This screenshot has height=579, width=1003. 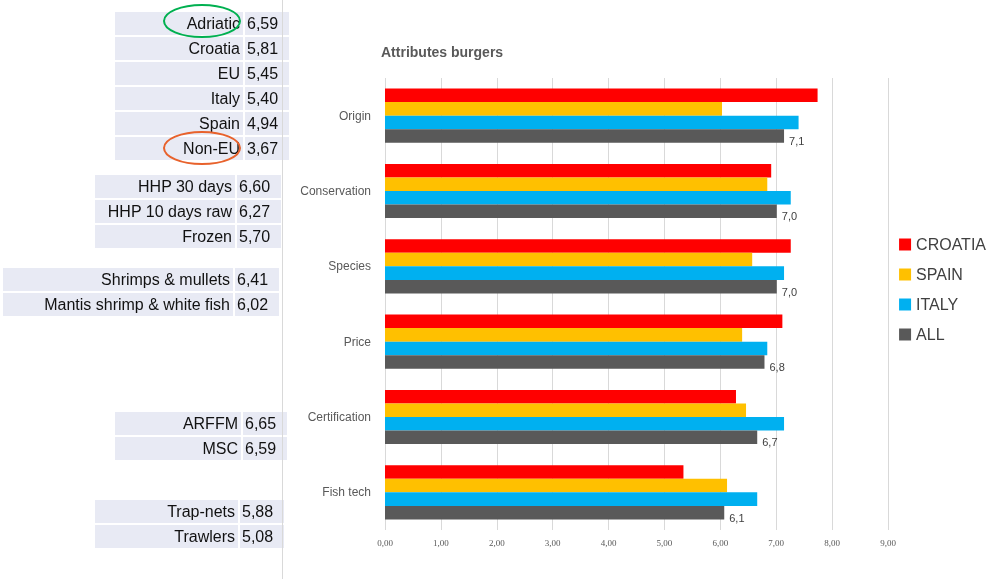 I want to click on data-label: 6,1, so click(x=737, y=517).